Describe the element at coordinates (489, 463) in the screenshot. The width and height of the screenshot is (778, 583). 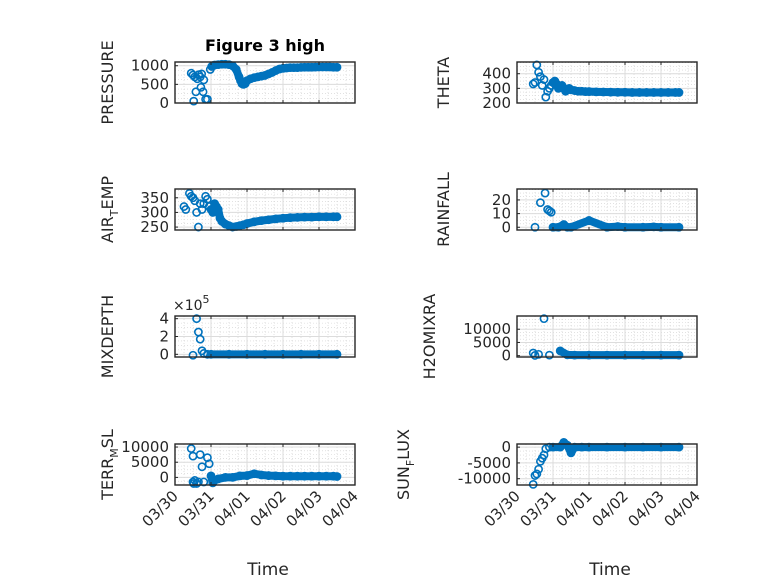
I see `y-tick-label: -5000` at that location.